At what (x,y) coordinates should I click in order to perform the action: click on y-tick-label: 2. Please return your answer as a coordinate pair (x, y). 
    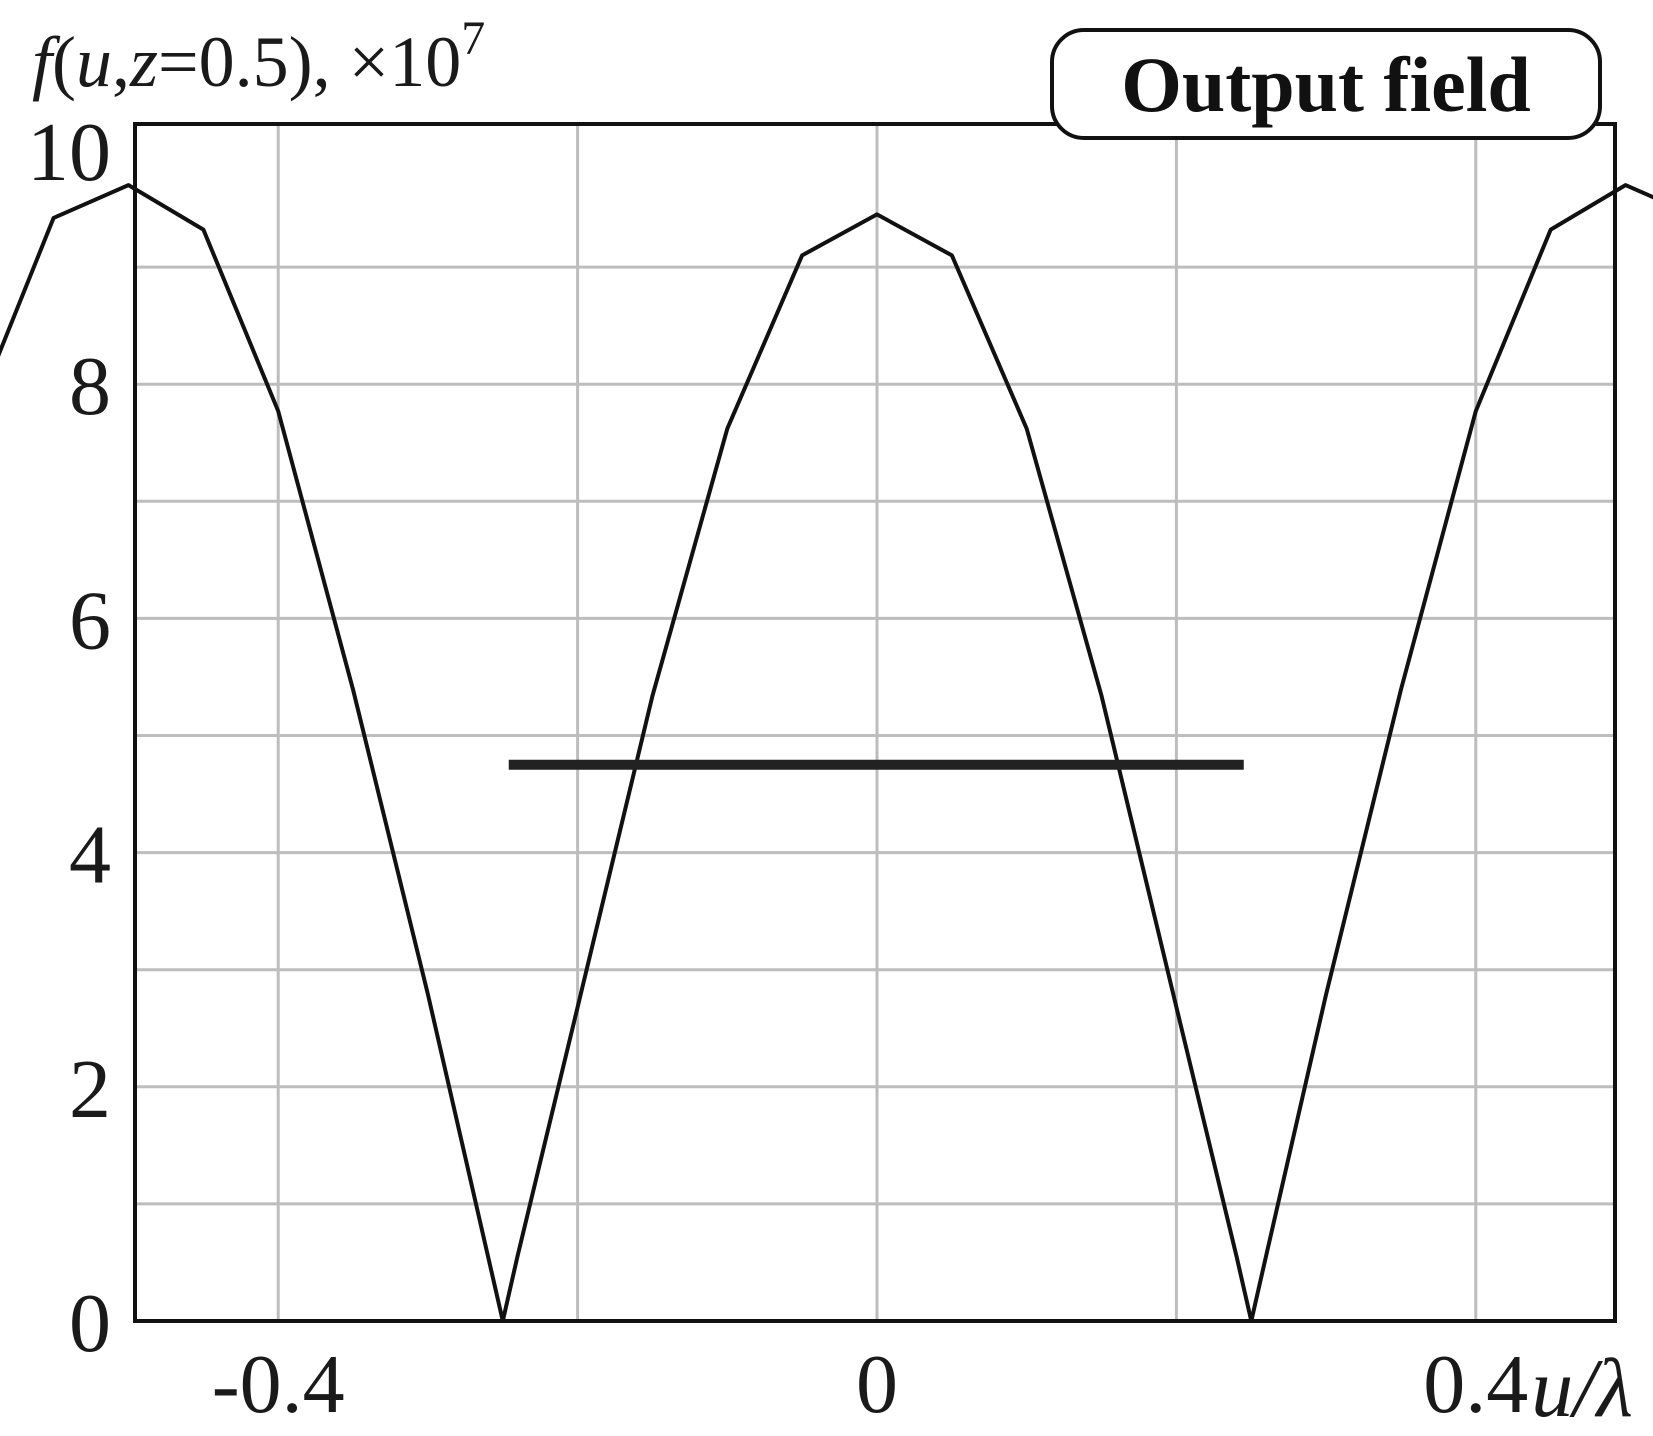
    Looking at the image, I should click on (90, 1089).